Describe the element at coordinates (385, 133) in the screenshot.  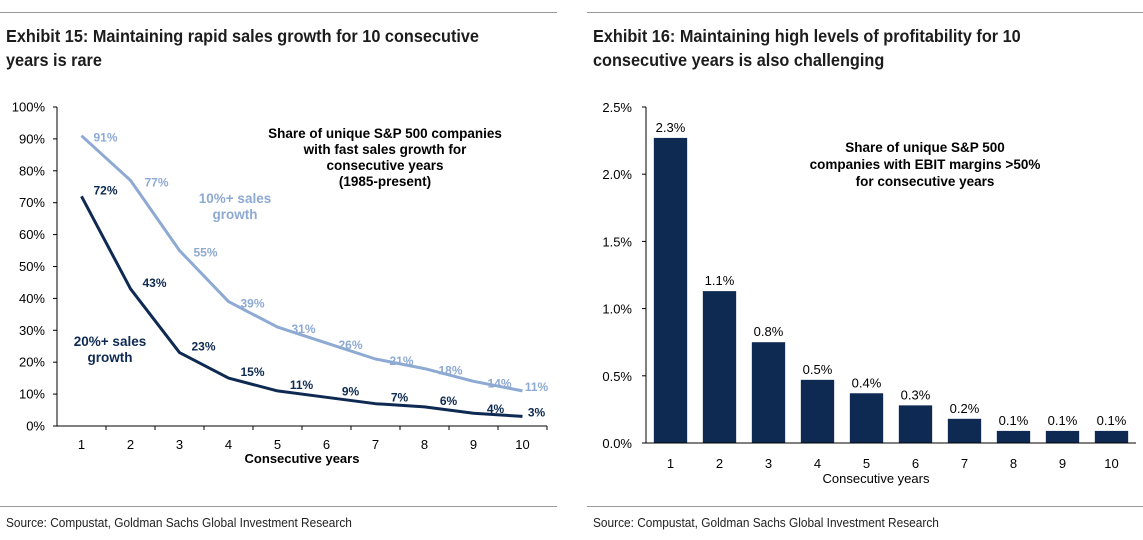
I see `chart-annotation: Share of unique S&P 500 companies` at that location.